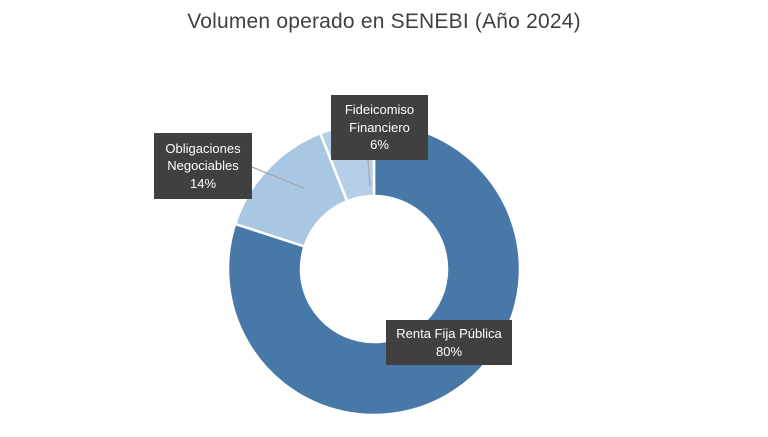 The width and height of the screenshot is (768, 437). I want to click on data-label-renta-fija-publica: Renta Fija Pública 80%, so click(449, 342).